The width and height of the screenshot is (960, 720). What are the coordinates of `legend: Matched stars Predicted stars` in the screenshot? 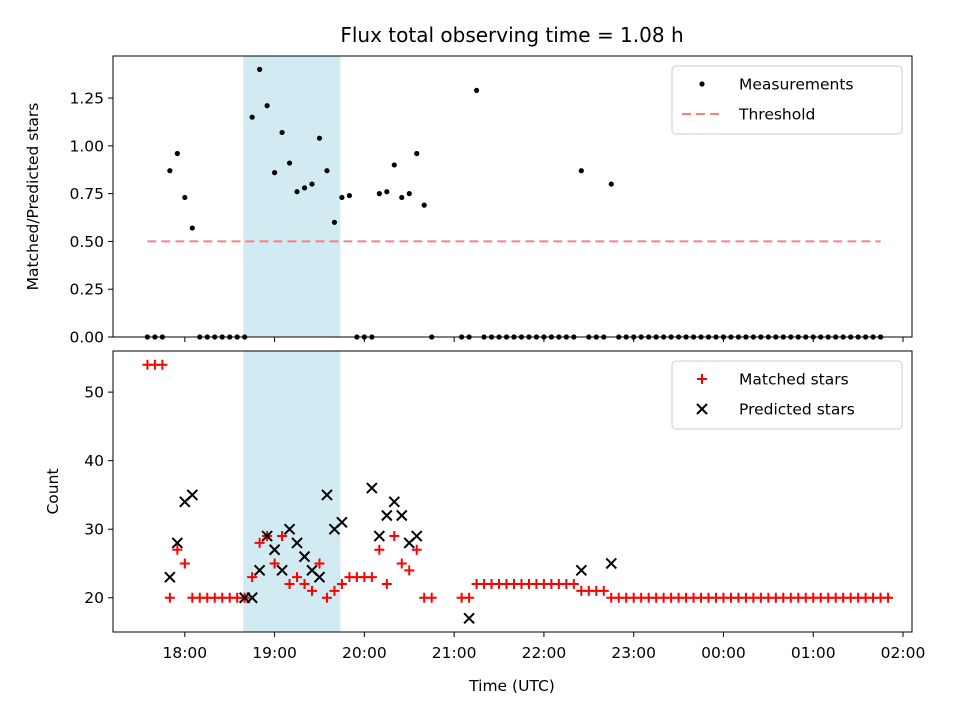 It's located at (787, 395).